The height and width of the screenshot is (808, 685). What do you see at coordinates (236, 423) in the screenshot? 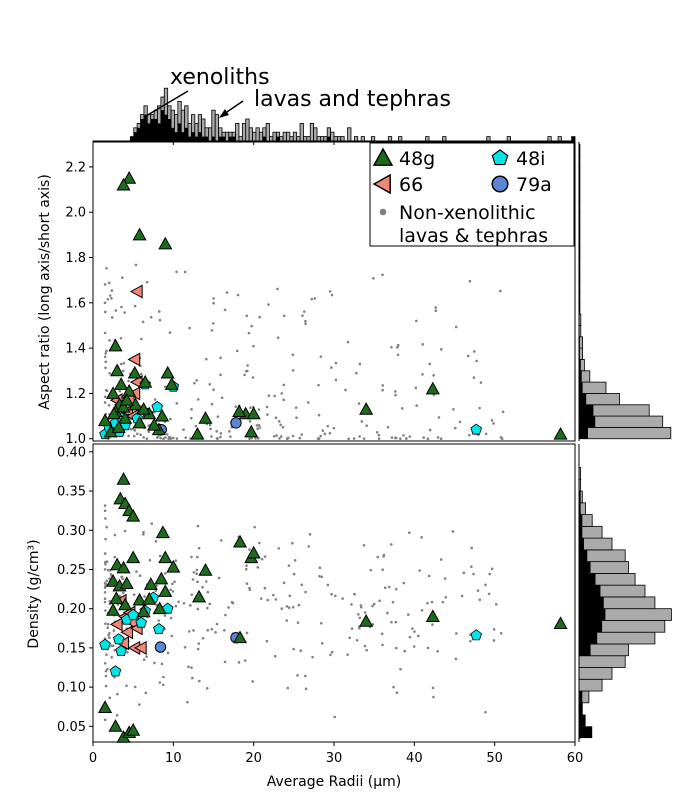
I see `point-79a` at bounding box center [236, 423].